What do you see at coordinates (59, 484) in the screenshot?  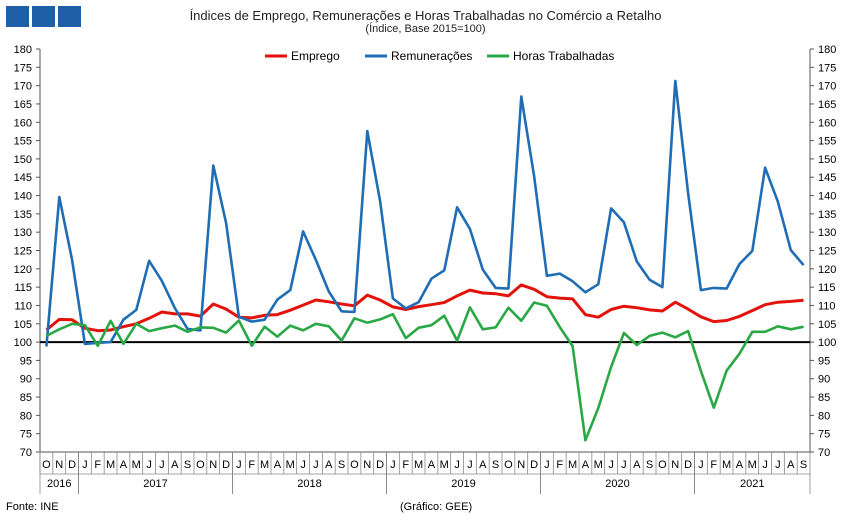 I see `year-label: 2016` at bounding box center [59, 484].